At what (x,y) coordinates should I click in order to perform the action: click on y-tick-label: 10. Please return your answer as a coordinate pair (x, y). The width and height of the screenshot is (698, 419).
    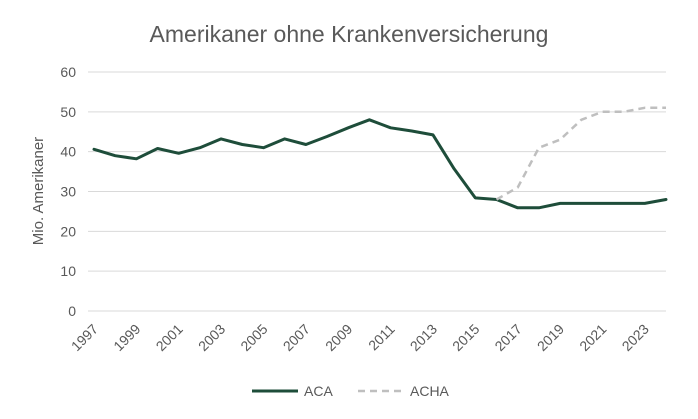
    Looking at the image, I should click on (68, 271).